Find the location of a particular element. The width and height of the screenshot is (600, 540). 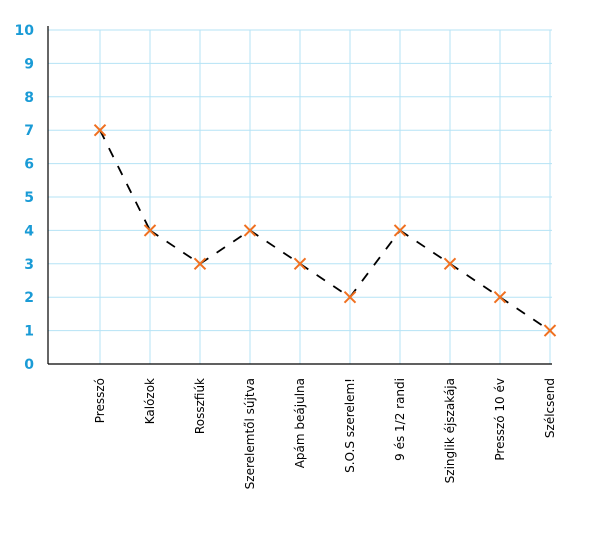

y-tick-label: 8 is located at coordinates (29, 98).